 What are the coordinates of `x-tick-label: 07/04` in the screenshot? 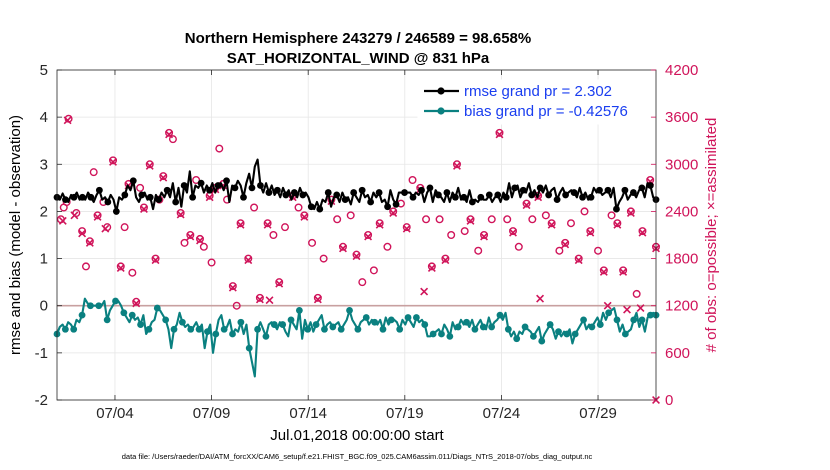 It's located at (115, 413).